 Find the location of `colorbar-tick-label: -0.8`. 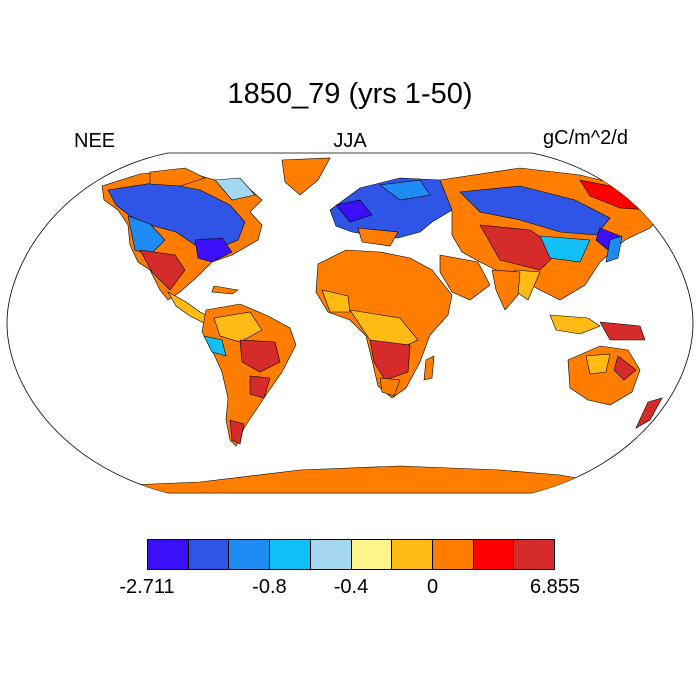

colorbar-tick-label: -0.8 is located at coordinates (269, 587).